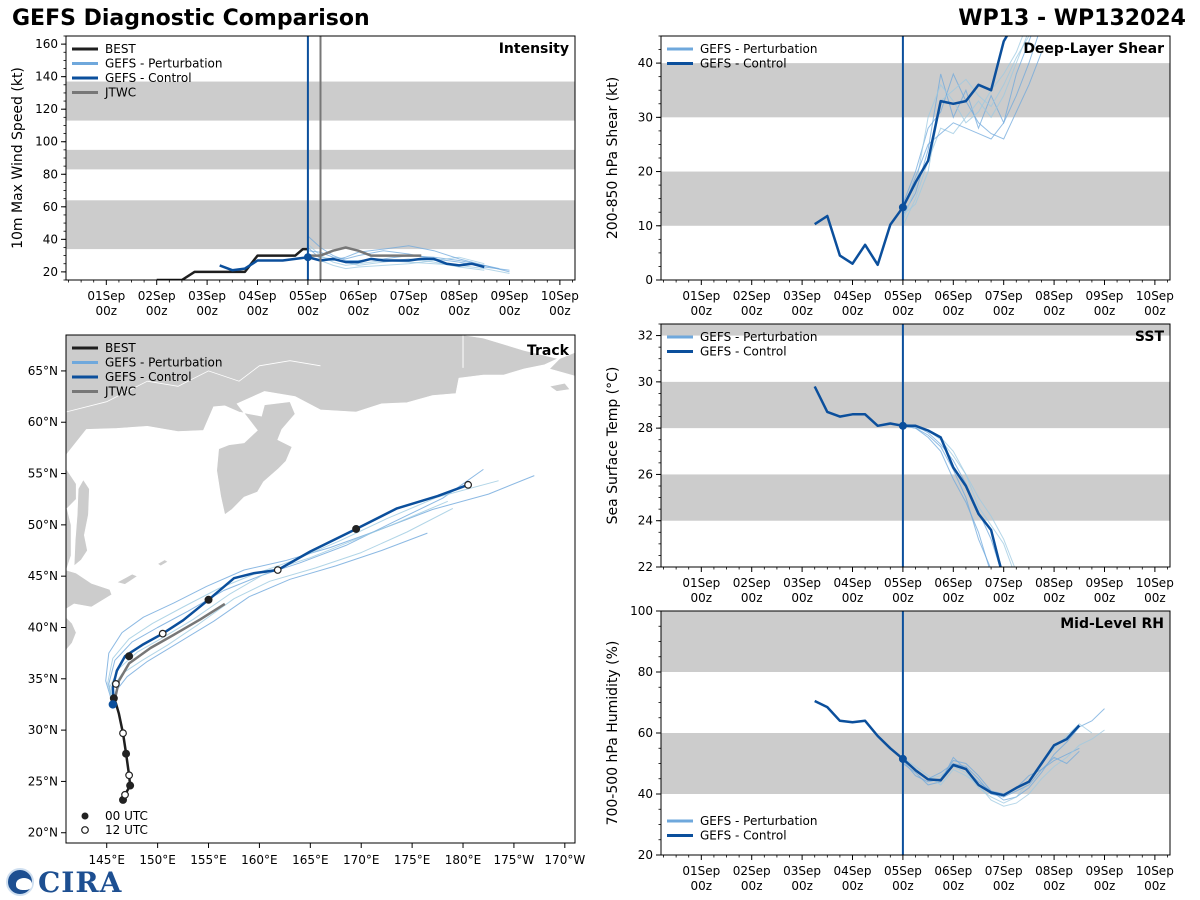 The height and width of the screenshot is (900, 1200). What do you see at coordinates (85, 816) in the screenshot?
I see `track-legend-marker-00utc` at bounding box center [85, 816].